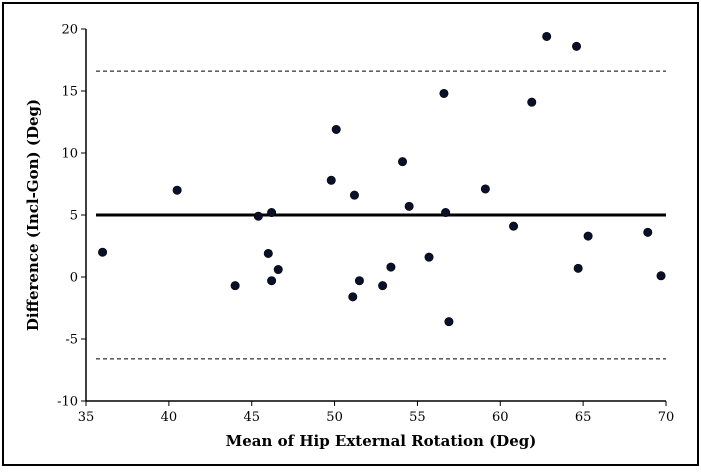  I want to click on x-tick-label: 70, so click(666, 417).